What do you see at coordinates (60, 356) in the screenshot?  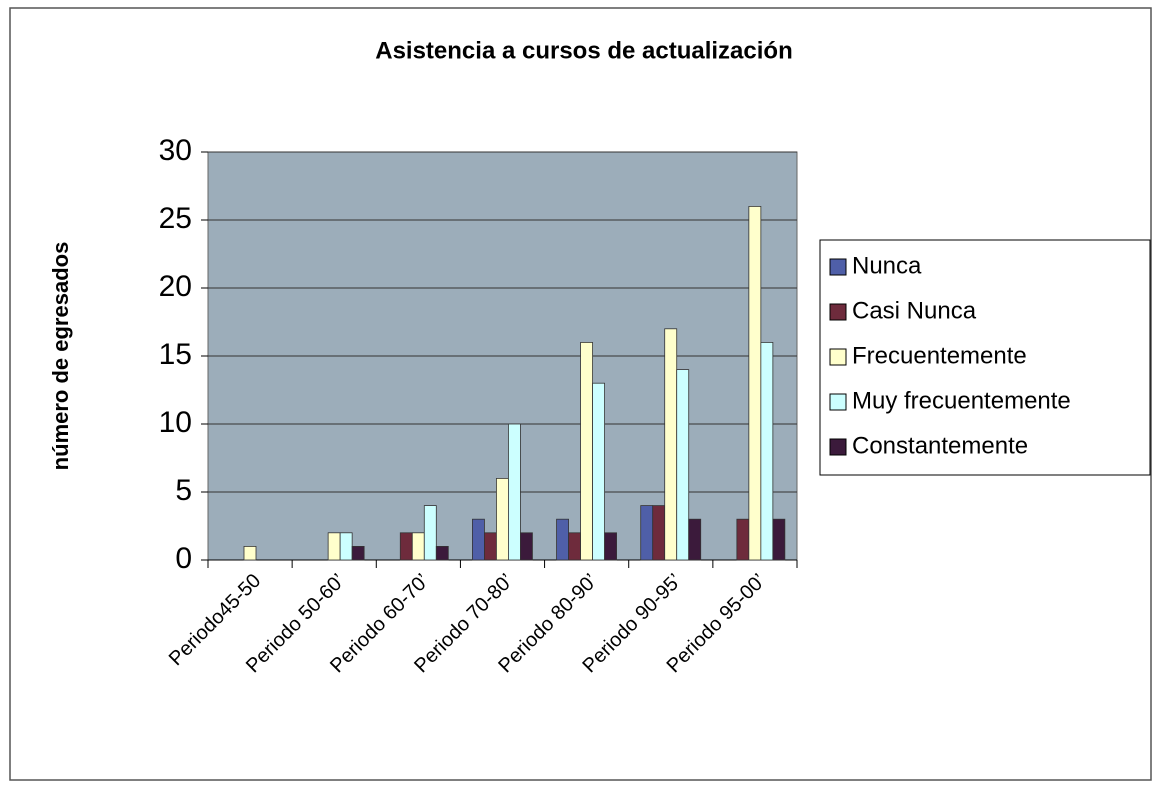 I see `y-axis-label: número de egresados` at bounding box center [60, 356].